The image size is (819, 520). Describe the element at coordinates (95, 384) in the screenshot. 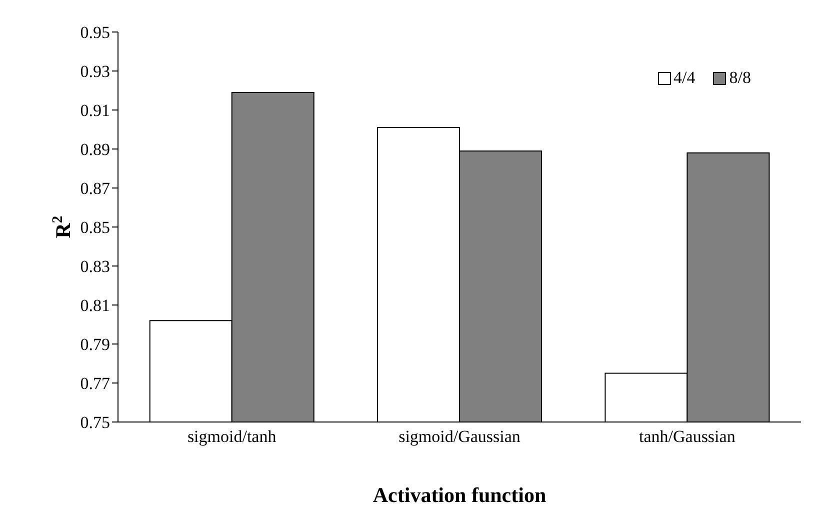

I see `y-tick-label: 0.77` at that location.